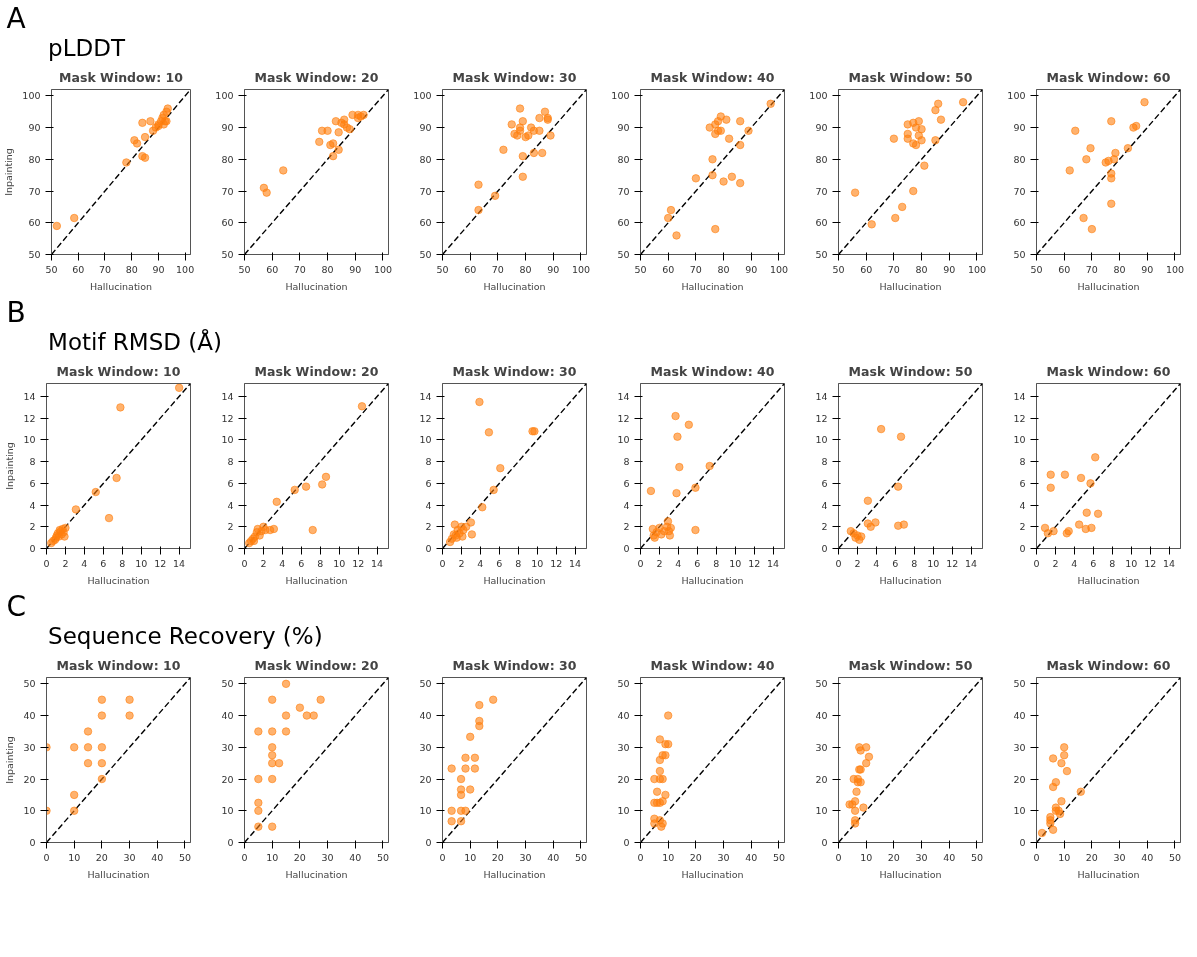 Image resolution: width=1197 pixels, height=957 pixels. Describe the element at coordinates (821, 747) in the screenshot. I see `y-tick-label: 30` at that location.